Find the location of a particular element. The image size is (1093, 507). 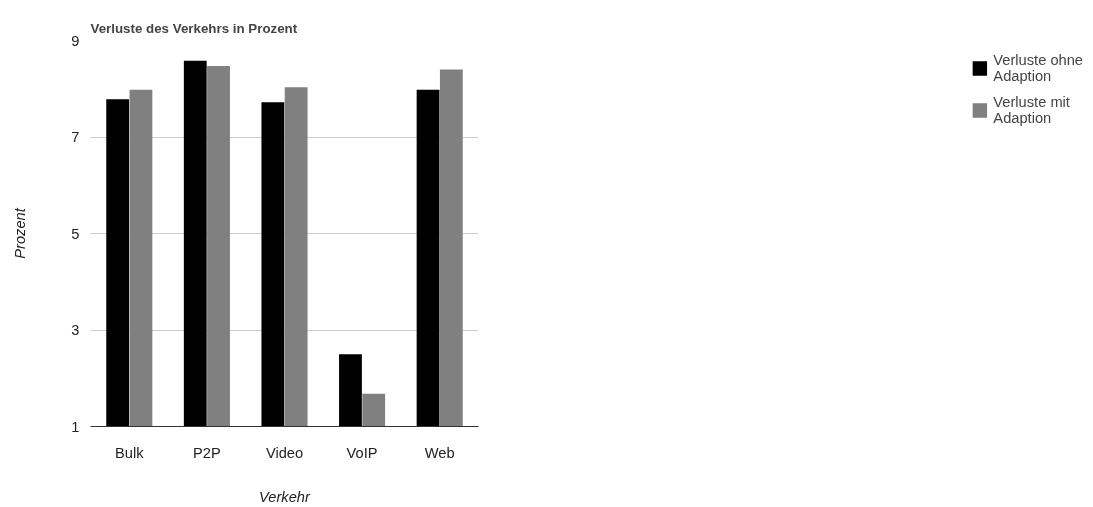

y-tick-label: 1 is located at coordinates (75, 426).